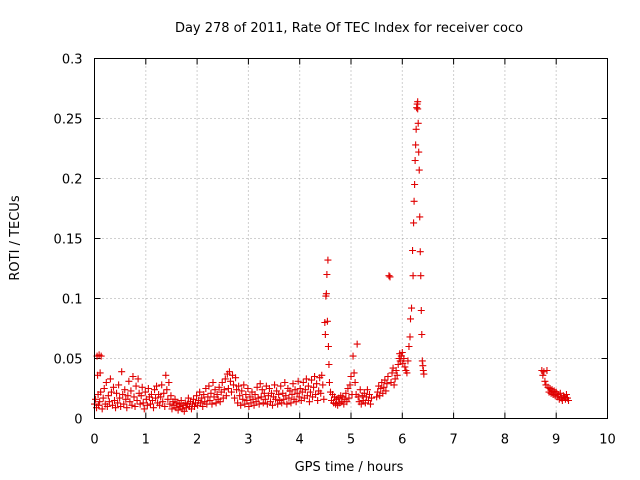 Image resolution: width=640 pixels, height=480 pixels. Describe the element at coordinates (556, 440) in the screenshot. I see `x-tick-label: 9` at that location.